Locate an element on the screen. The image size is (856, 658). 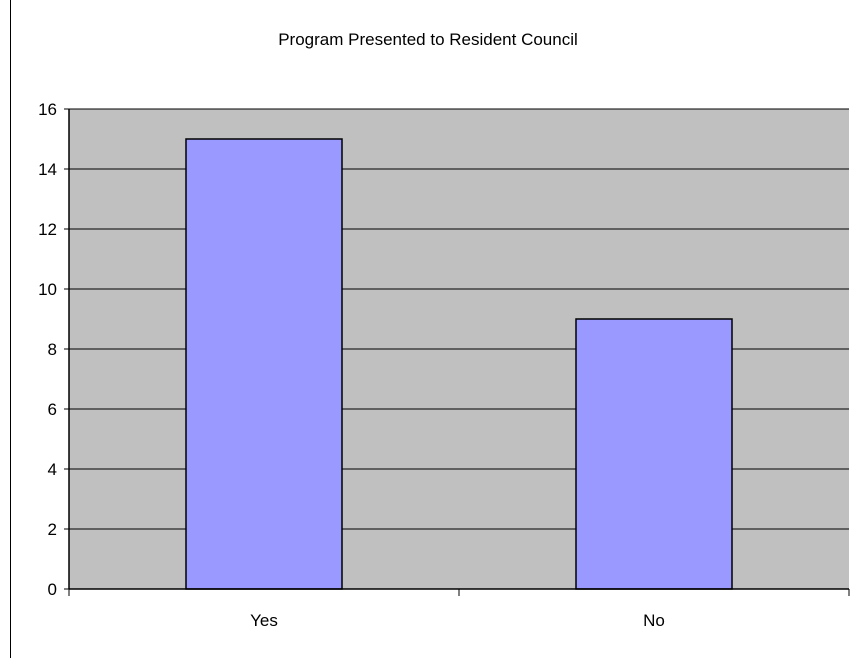
y-tick-label-4: 4 is located at coordinates (52, 469).